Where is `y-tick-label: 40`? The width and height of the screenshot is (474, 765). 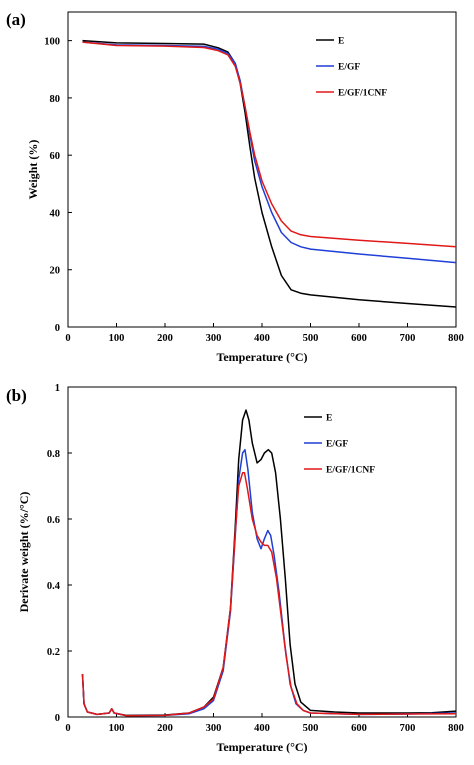 y-tick-label: 40 is located at coordinates (55, 213).